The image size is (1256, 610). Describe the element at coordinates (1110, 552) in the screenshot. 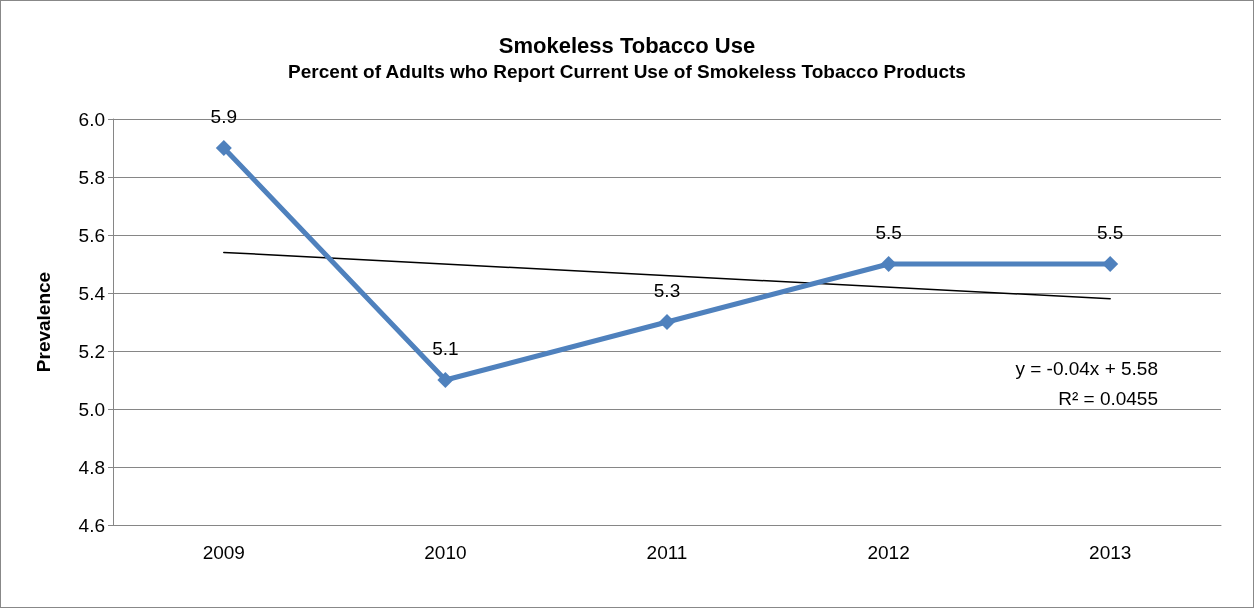

I see `x-tick-label: 2013` at that location.